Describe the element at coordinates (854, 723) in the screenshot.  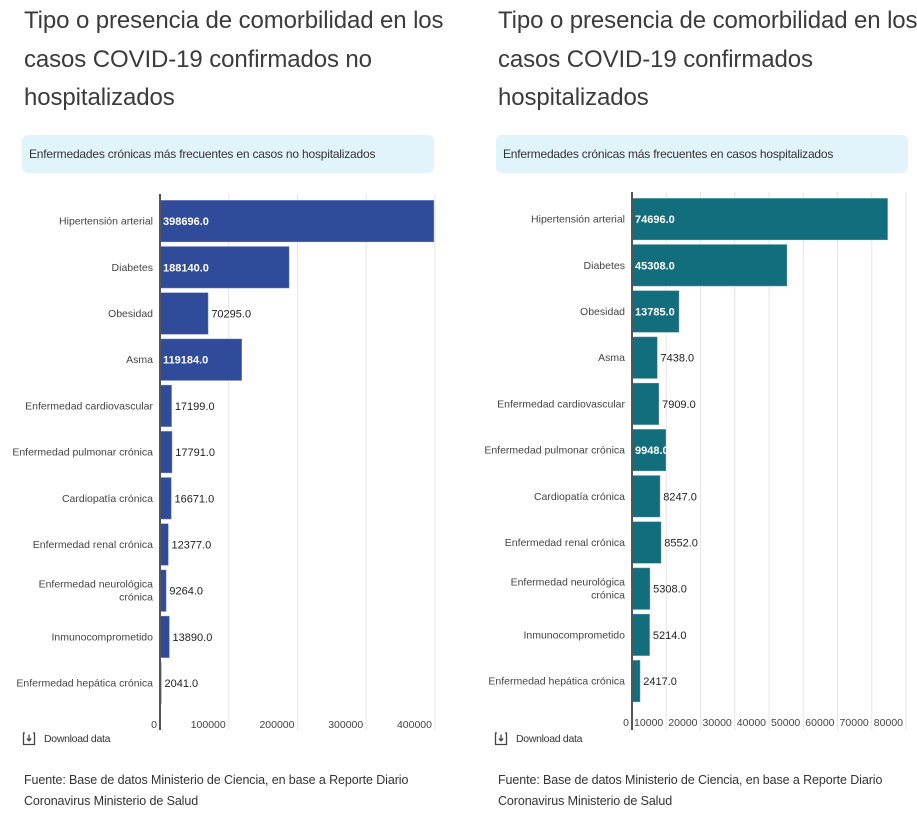
I see `x-tick-label: 70000` at that location.